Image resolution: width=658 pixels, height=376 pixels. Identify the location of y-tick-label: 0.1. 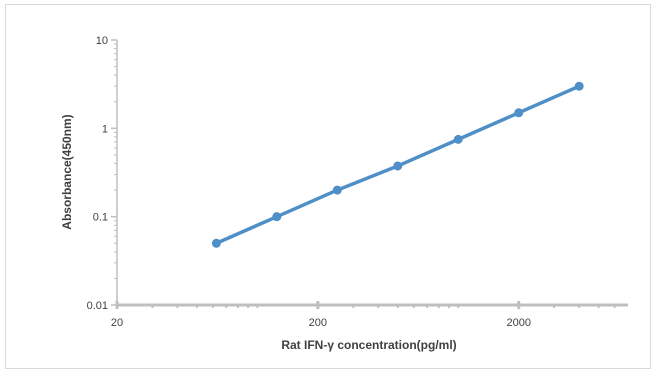
(100, 218).